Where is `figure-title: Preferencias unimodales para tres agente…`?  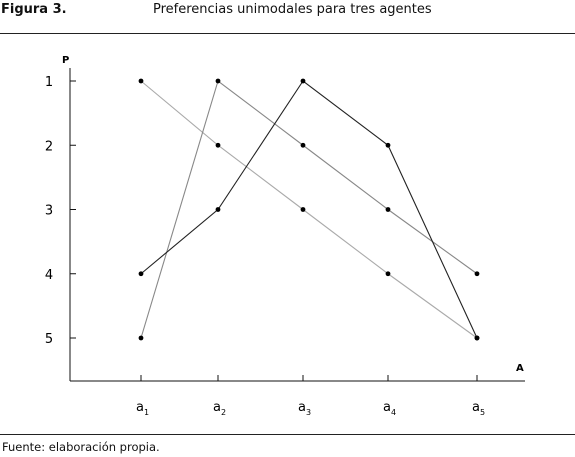
figure-title: Preferencias unimodales para tres agente… is located at coordinates (292, 9).